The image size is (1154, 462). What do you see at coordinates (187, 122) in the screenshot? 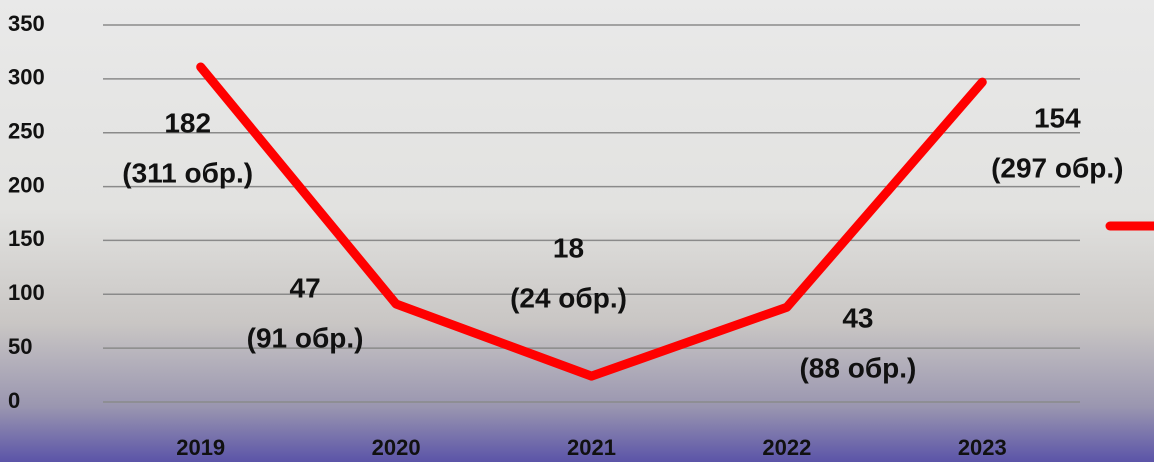
I see `annotation: 182` at bounding box center [187, 122].